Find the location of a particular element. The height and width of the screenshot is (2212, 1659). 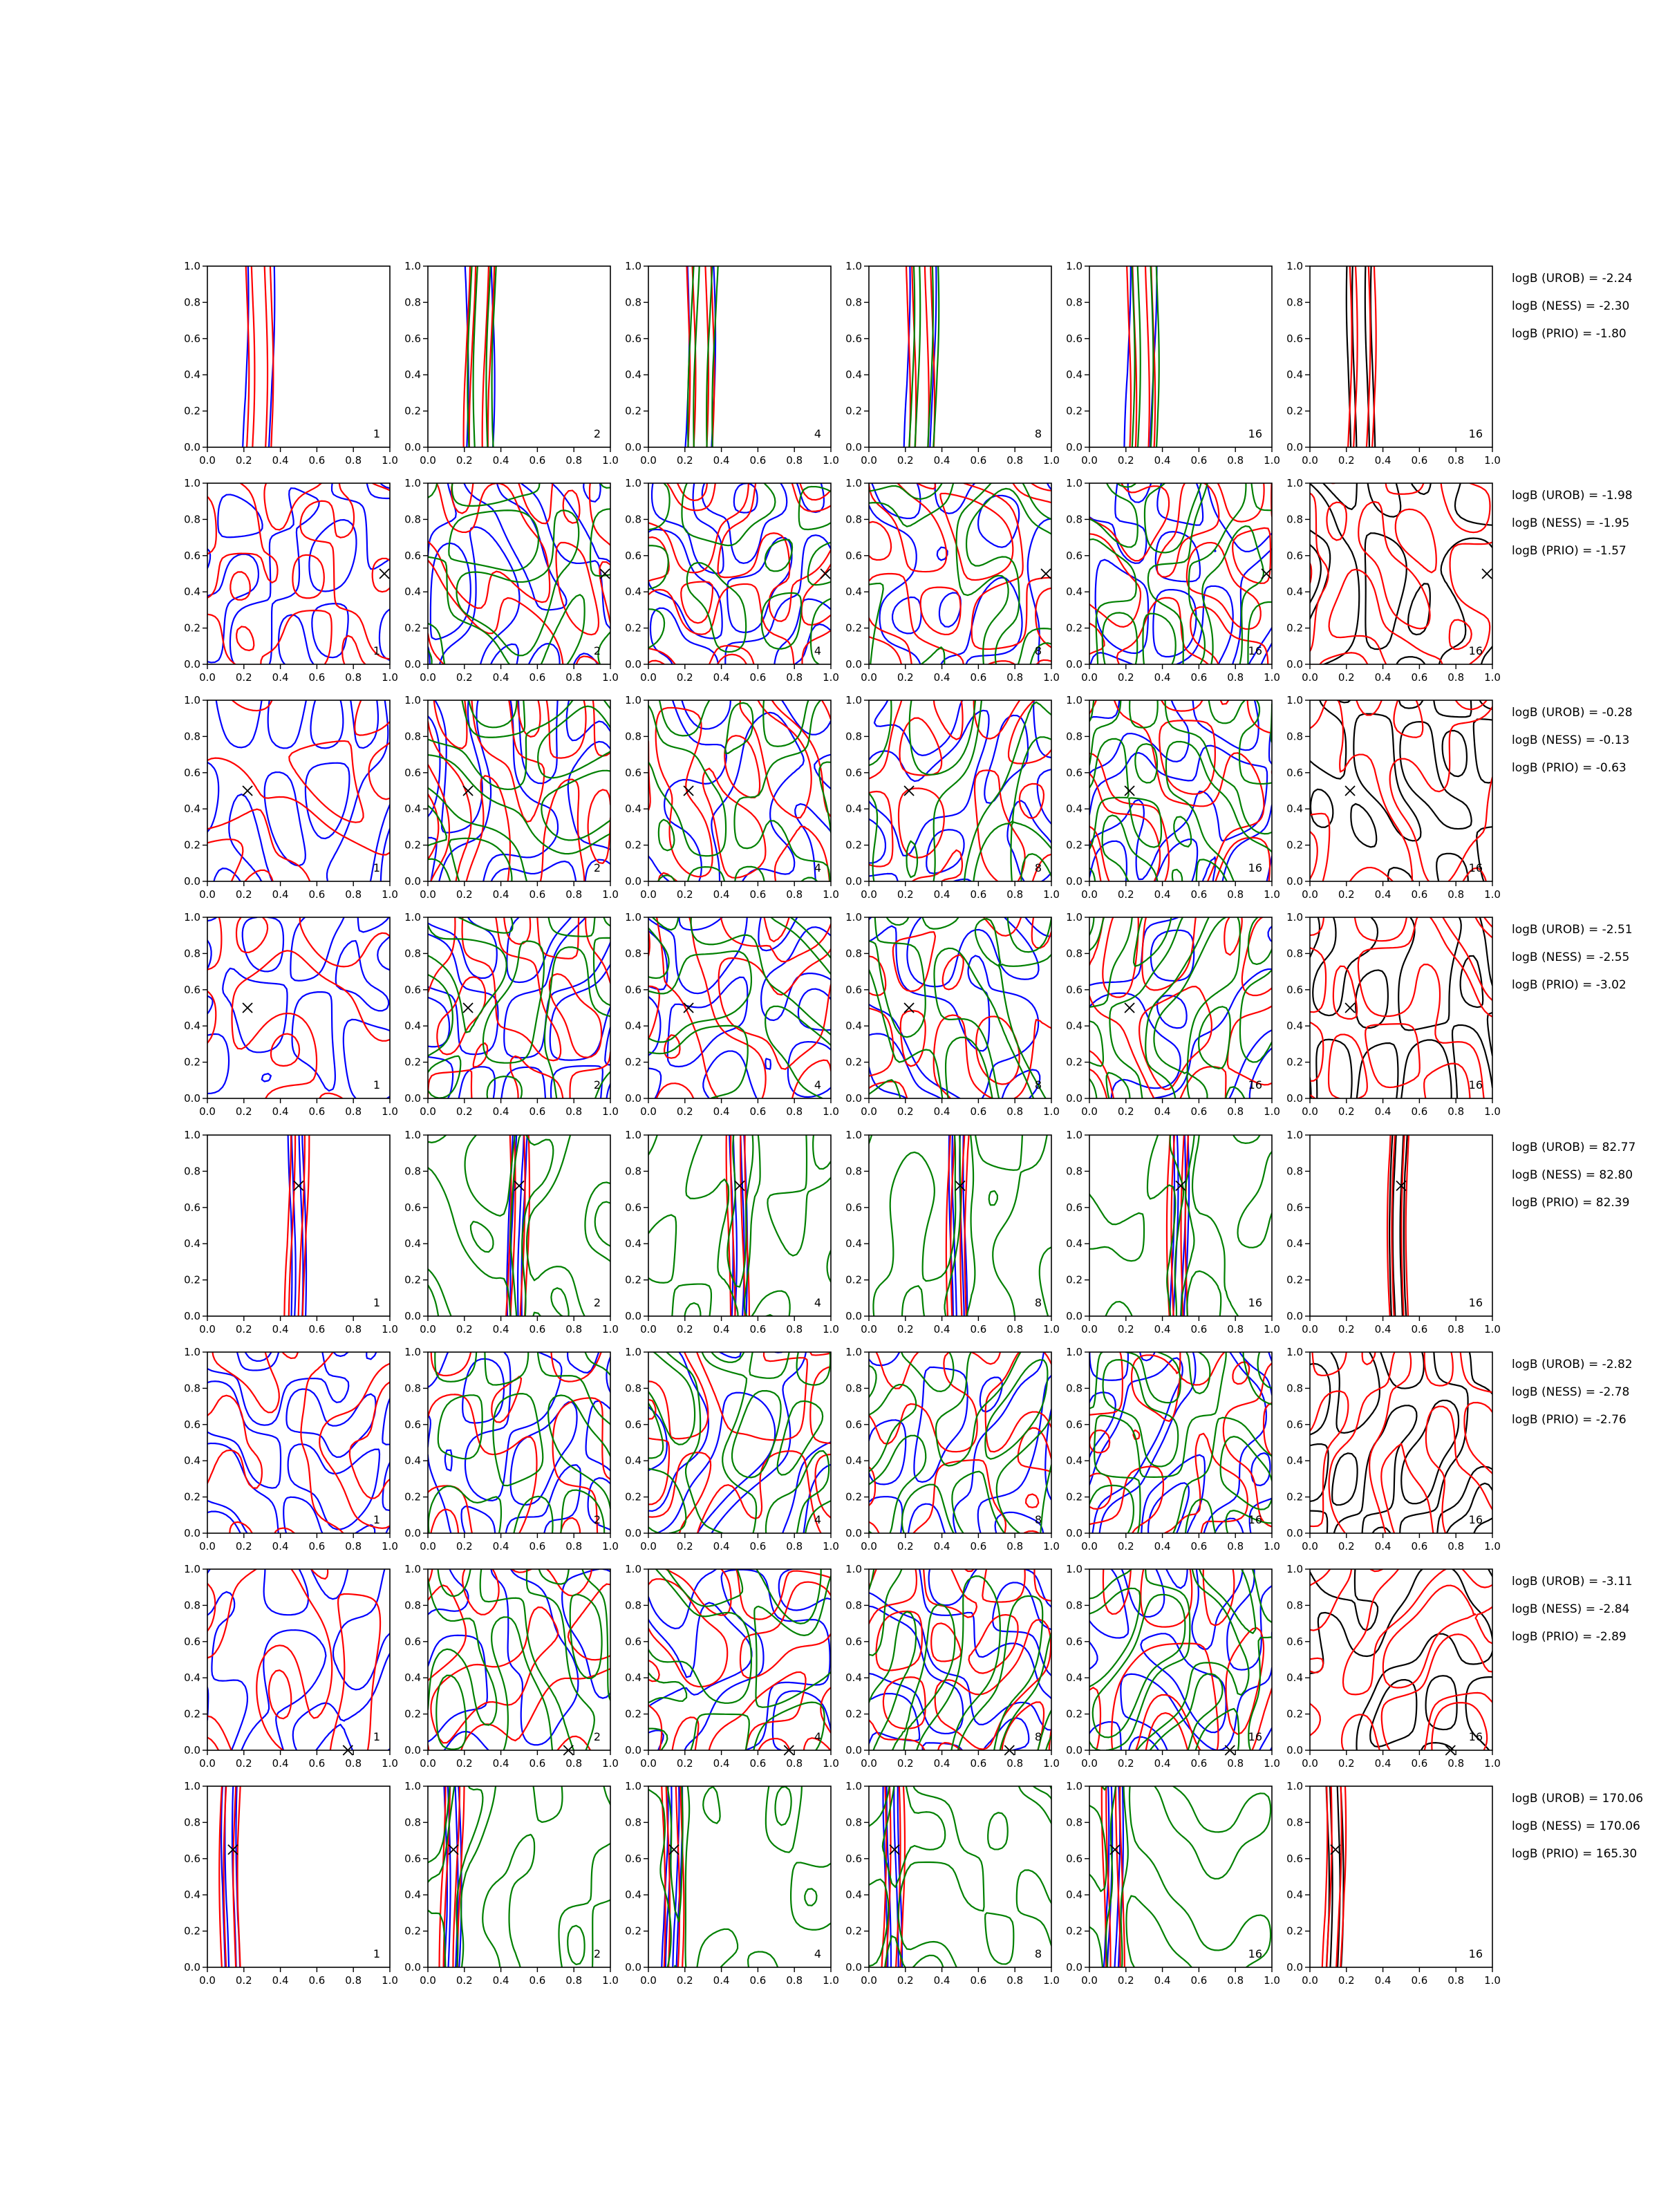

panel-r6-c5: 0.0 0.2 0.4 0.6 0.8 1.0 0.0 0.2 0.4 0.6 0.8 1.0 16 is located at coordinates (1173, 1450).